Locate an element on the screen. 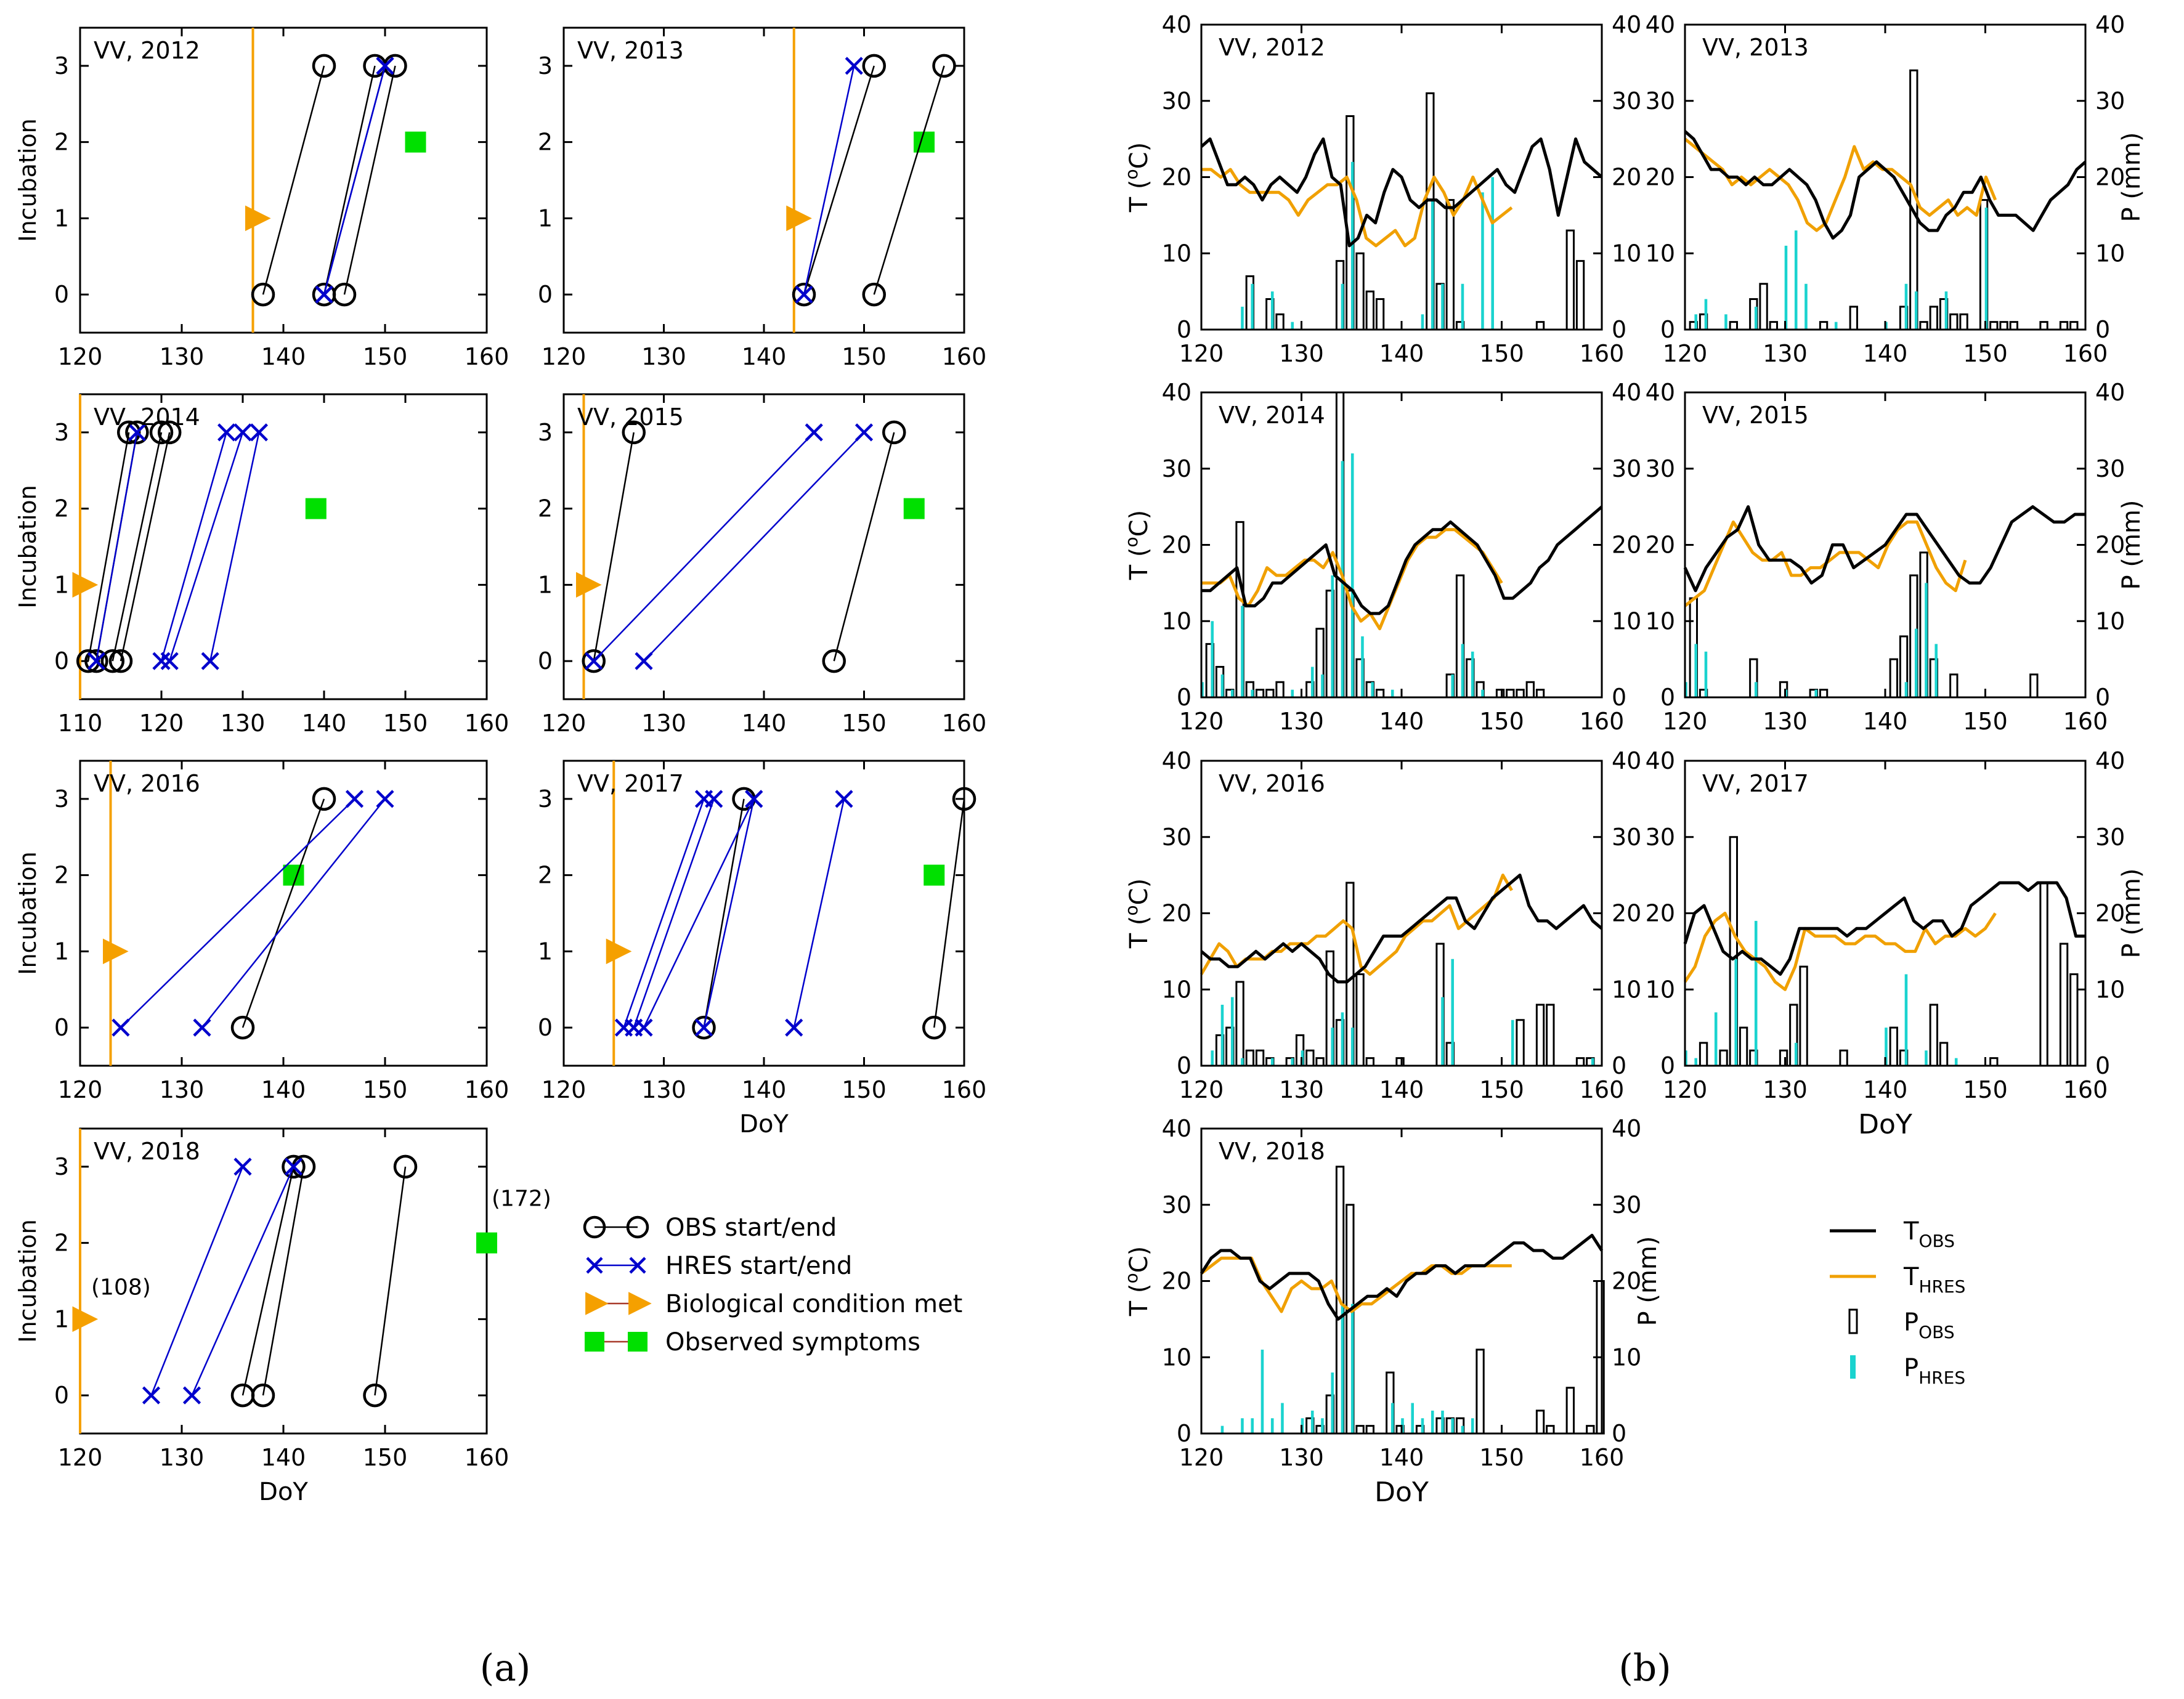 The width and height of the screenshot is (2184, 1699). y-axis-title-part: T ( is located at coordinates (1139, 196).